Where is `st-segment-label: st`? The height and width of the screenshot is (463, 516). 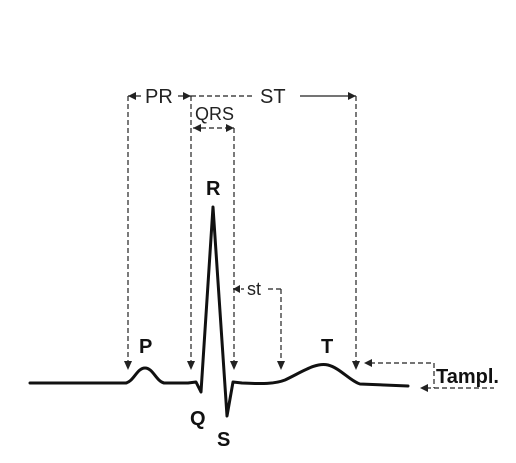 st-segment-label: st is located at coordinates (254, 289).